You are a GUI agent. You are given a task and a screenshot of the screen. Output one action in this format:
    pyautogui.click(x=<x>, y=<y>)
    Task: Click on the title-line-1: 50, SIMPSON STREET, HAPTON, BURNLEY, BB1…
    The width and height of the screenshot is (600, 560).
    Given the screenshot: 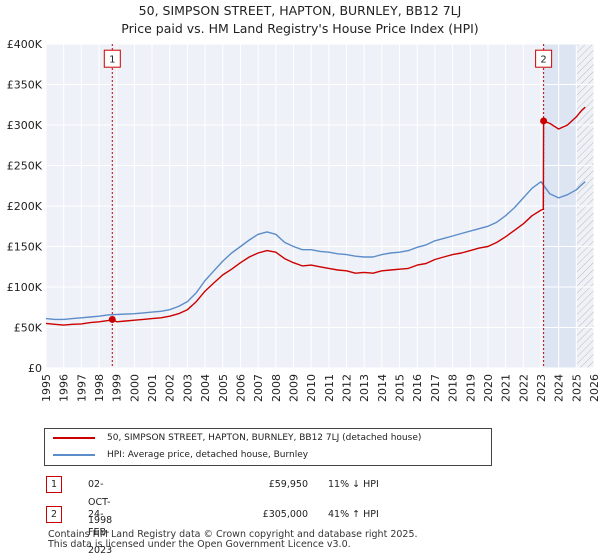 What is the action you would take?
    pyautogui.click(x=300, y=10)
    